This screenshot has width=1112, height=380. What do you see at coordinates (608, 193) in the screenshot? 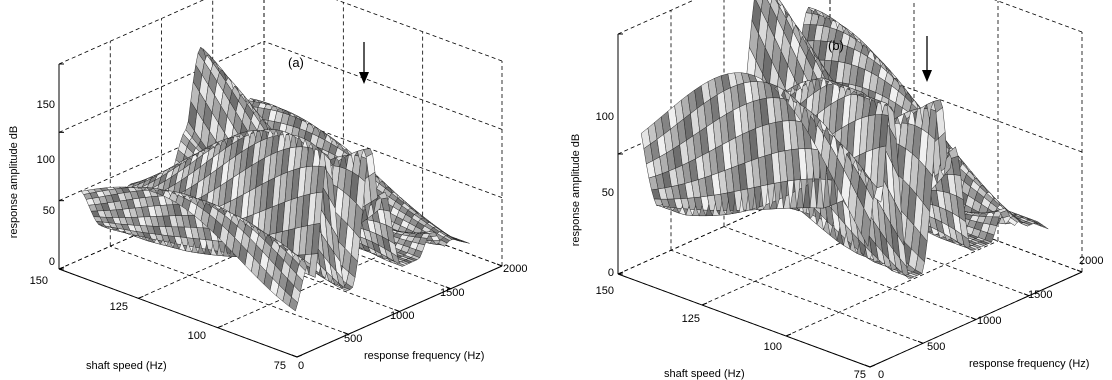
I see `panel-b-z-tick-label: 50` at bounding box center [608, 193].